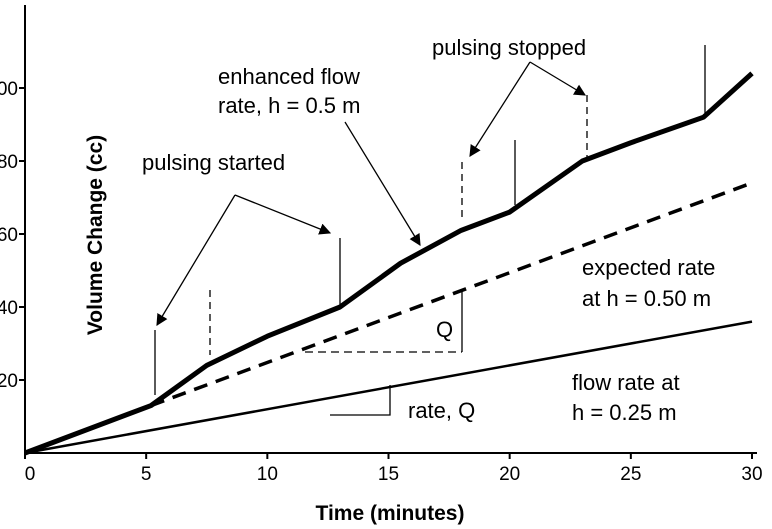 Image resolution: width=772 pixels, height=529 pixels. I want to click on y-tick-label: 80, so click(9, 162).